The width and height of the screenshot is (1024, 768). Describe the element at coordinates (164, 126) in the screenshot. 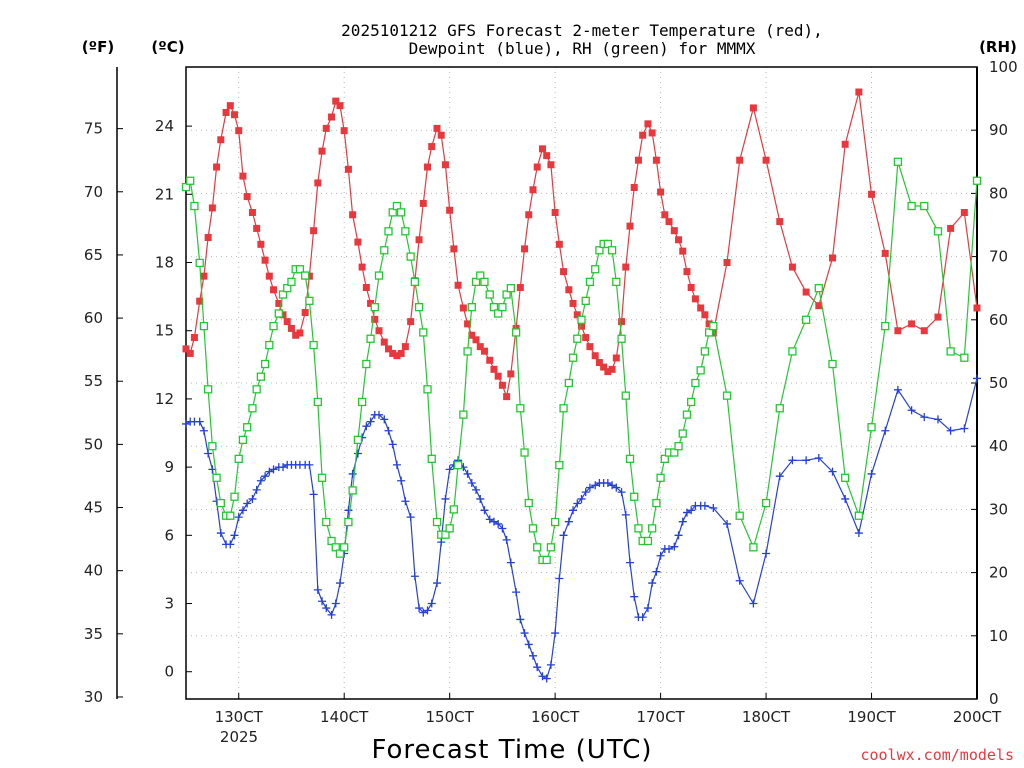

I see `celsius-tick-label: 24` at that location.